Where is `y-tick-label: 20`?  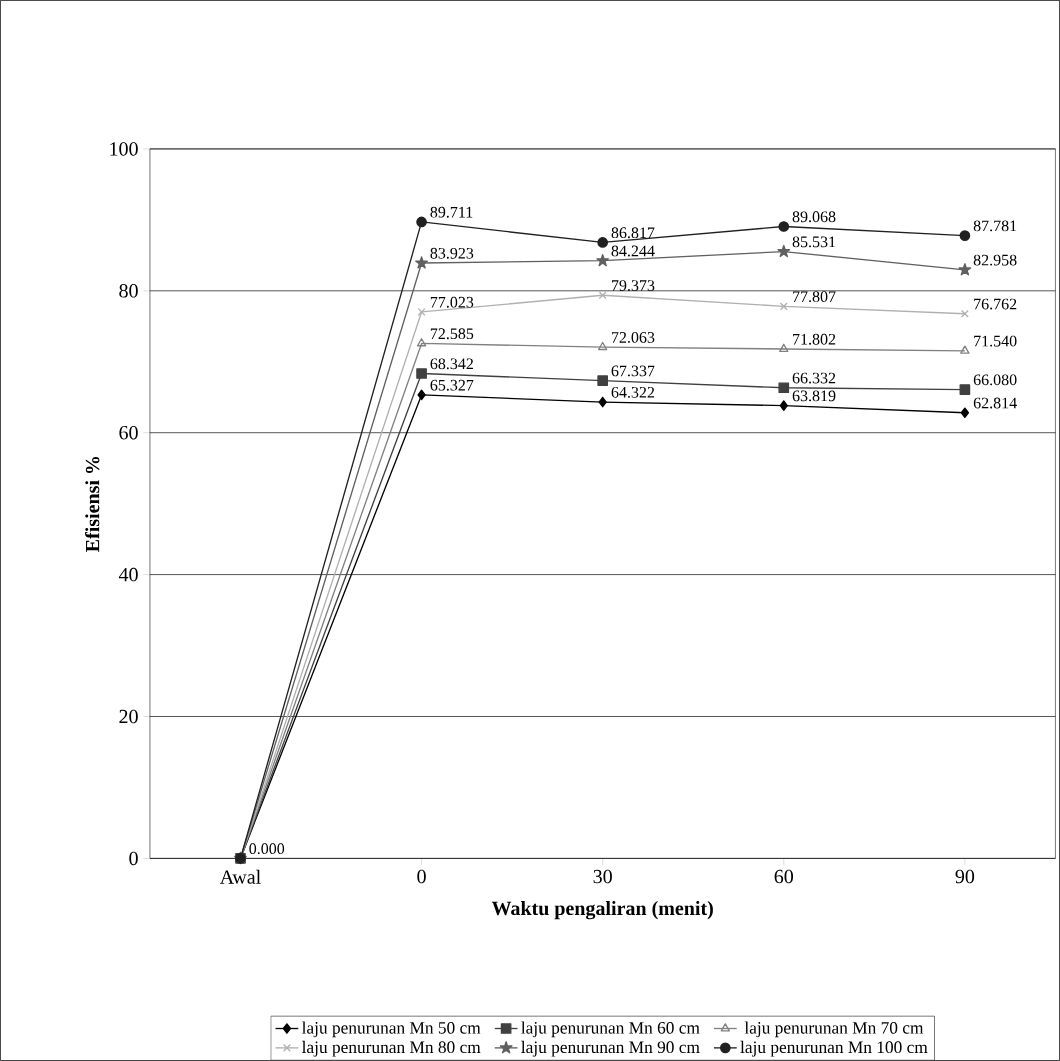
y-tick-label: 20 is located at coordinates (128, 716).